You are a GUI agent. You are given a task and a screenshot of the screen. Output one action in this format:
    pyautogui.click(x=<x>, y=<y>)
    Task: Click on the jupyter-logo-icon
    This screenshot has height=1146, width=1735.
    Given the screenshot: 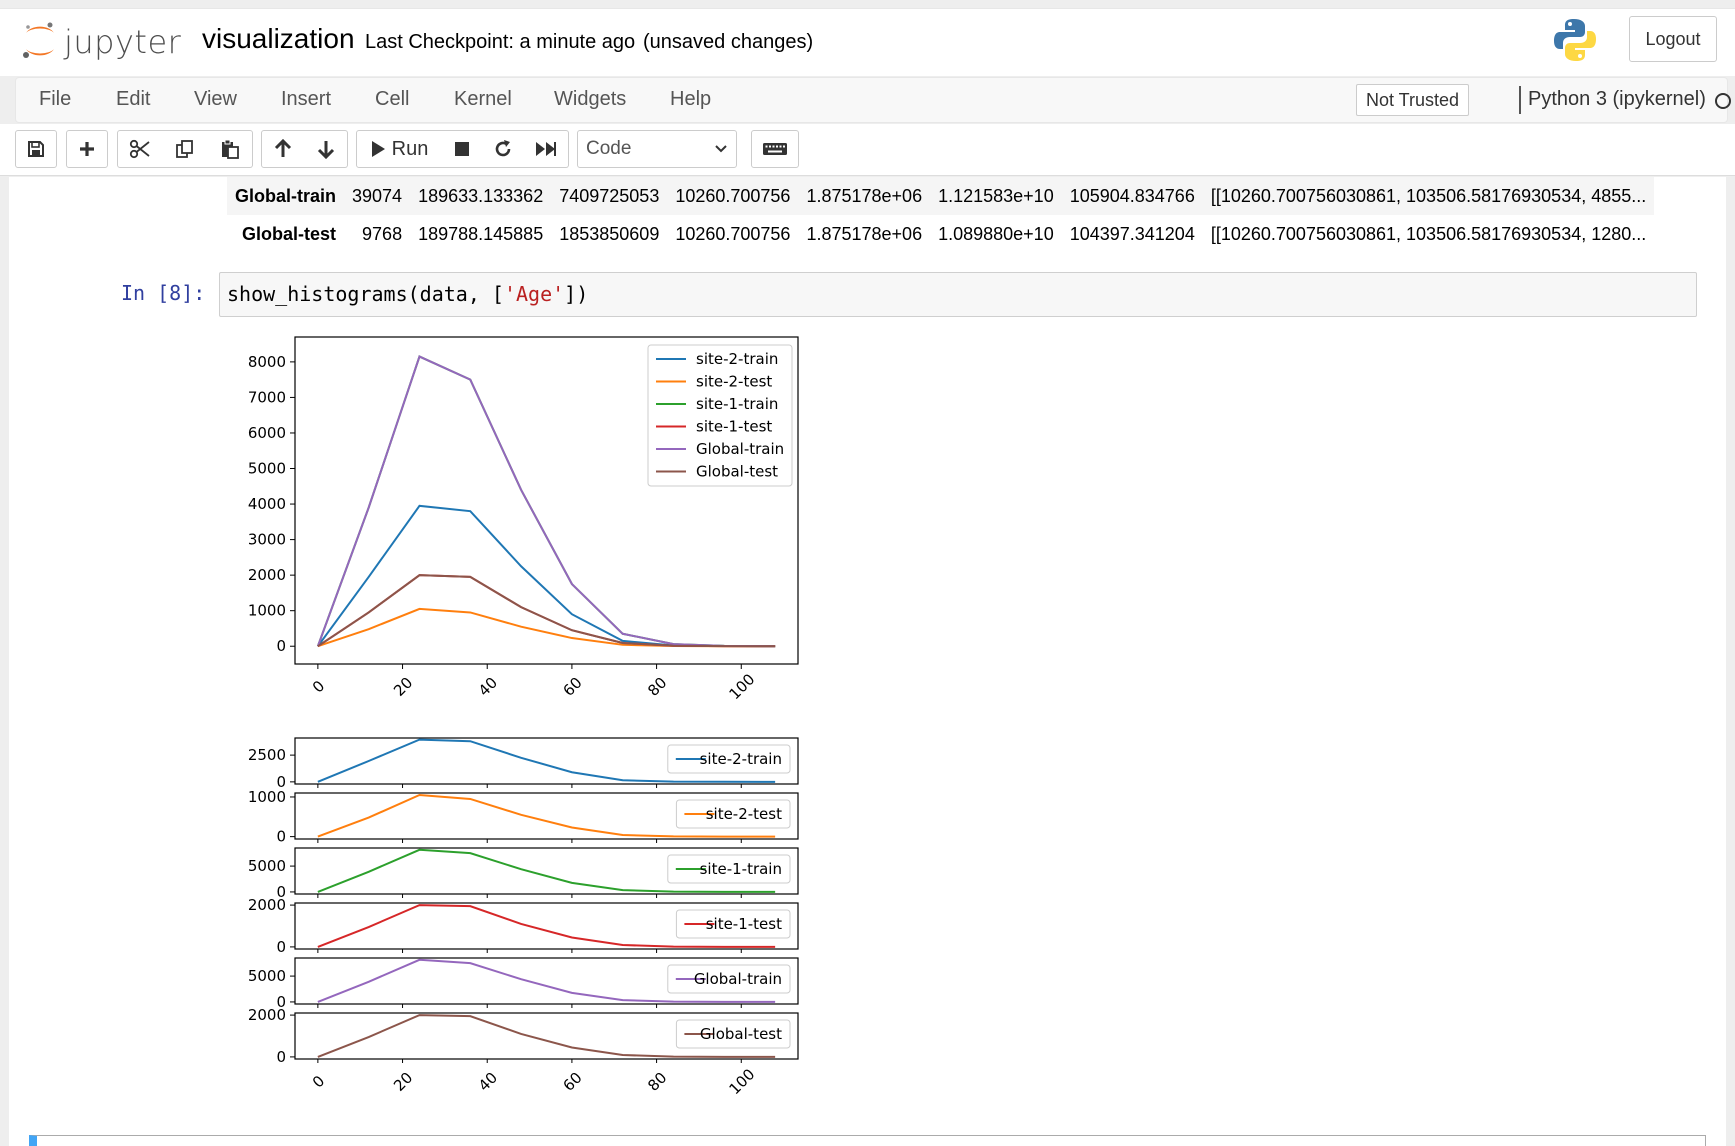 What is the action you would take?
    pyautogui.click(x=38, y=40)
    